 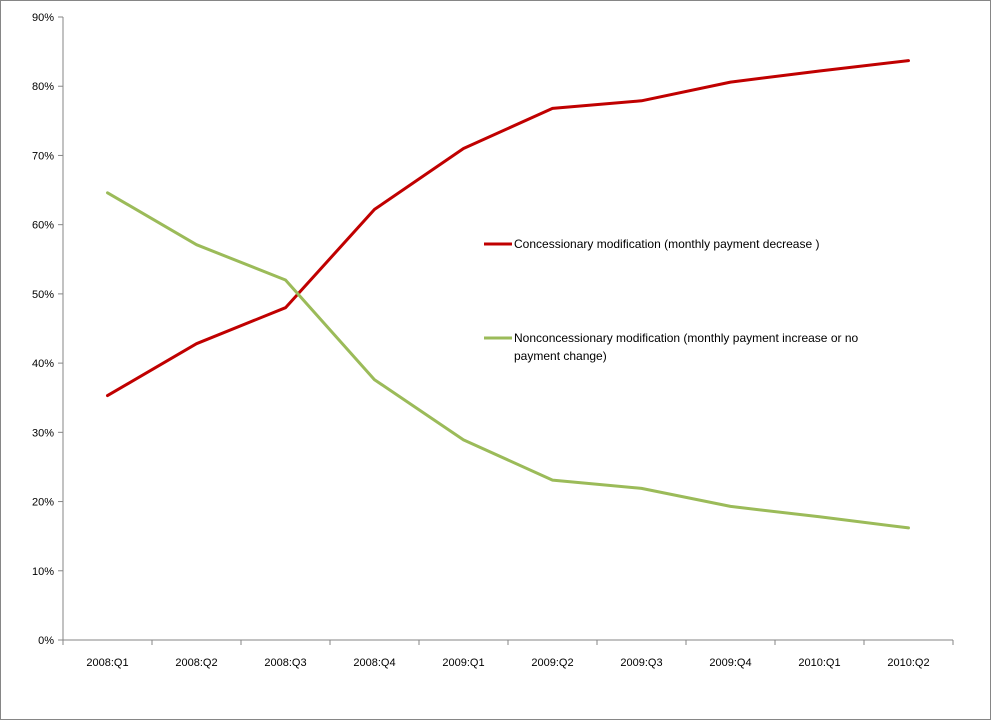 What do you see at coordinates (43, 226) in the screenshot?
I see `y-tick-label: 60%` at bounding box center [43, 226].